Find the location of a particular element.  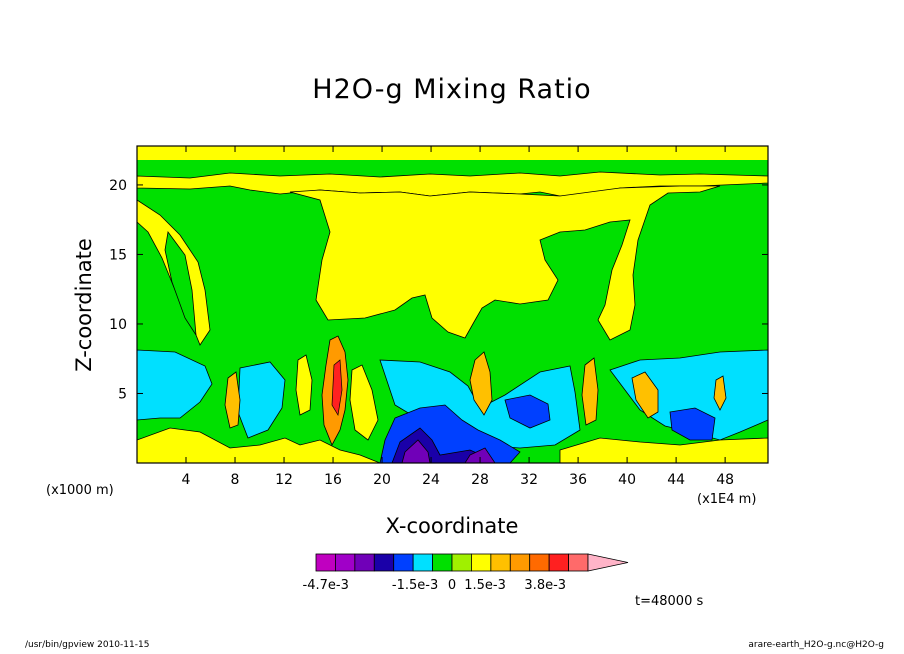

x-tick-label: 28 is located at coordinates (480, 480).